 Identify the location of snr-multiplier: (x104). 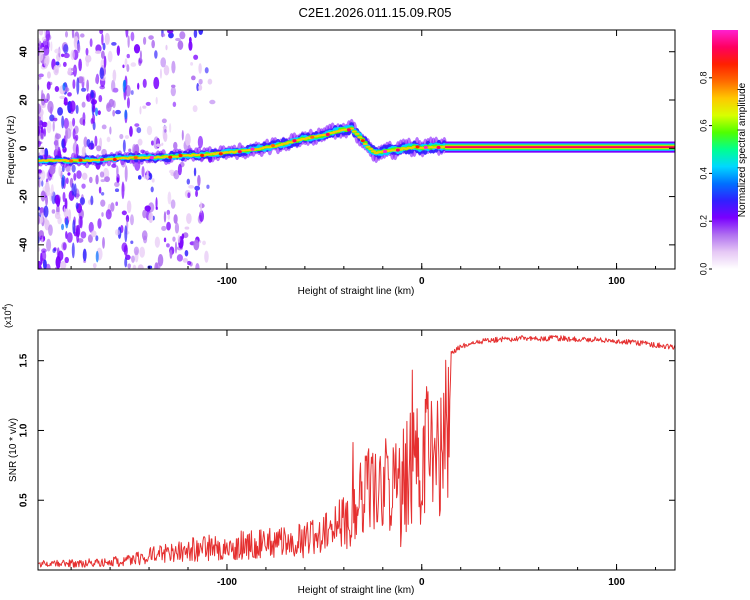
(7, 316).